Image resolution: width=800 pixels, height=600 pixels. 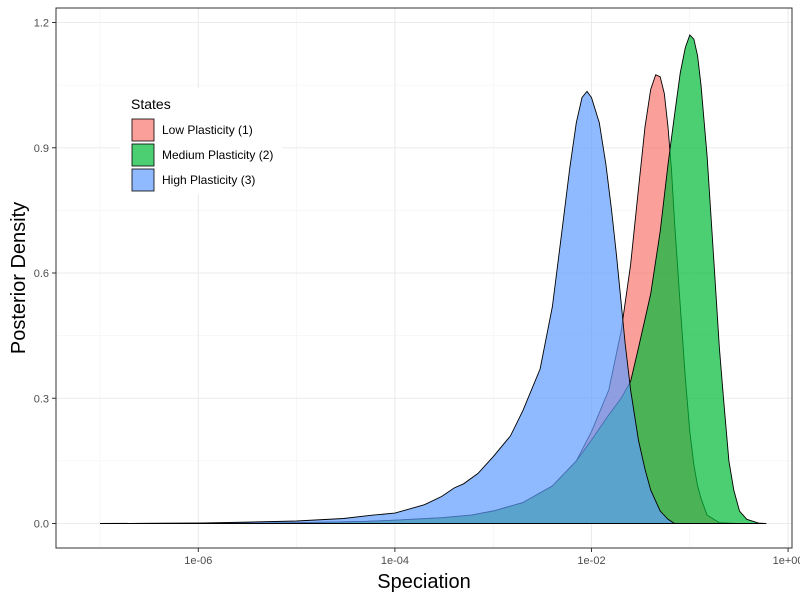 What do you see at coordinates (41, 149) in the screenshot?
I see `y-tick-label: 0.9` at bounding box center [41, 149].